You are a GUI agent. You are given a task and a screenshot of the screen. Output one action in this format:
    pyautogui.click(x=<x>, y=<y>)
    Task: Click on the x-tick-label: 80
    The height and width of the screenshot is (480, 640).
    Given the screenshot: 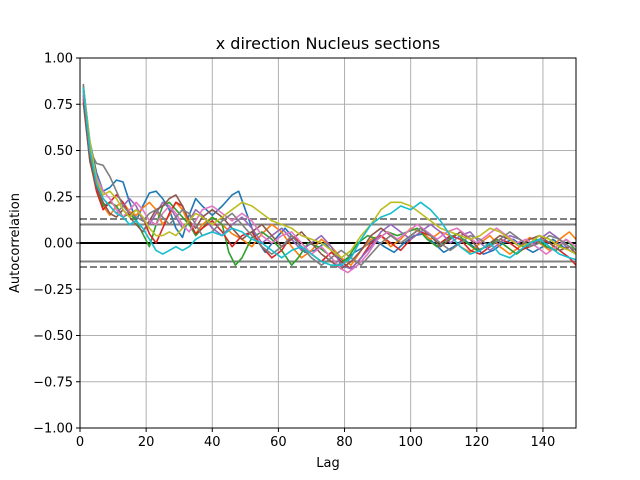 What is the action you would take?
    pyautogui.click(x=344, y=442)
    